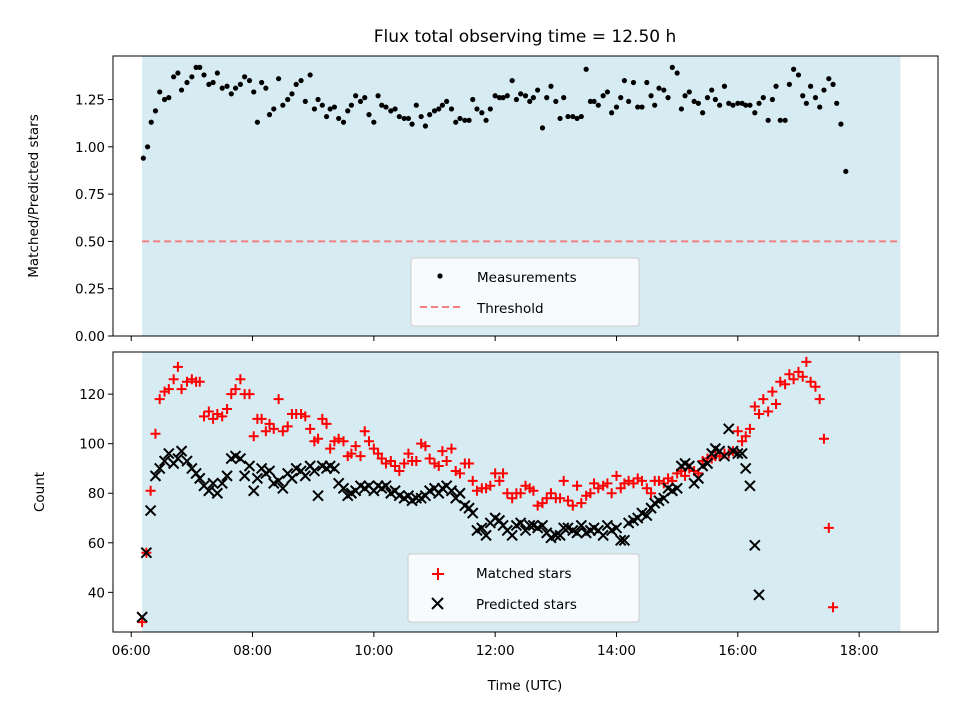 This screenshot has width=960, height=720. Describe the element at coordinates (616, 651) in the screenshot. I see `xtick-label: 14:00` at that location.